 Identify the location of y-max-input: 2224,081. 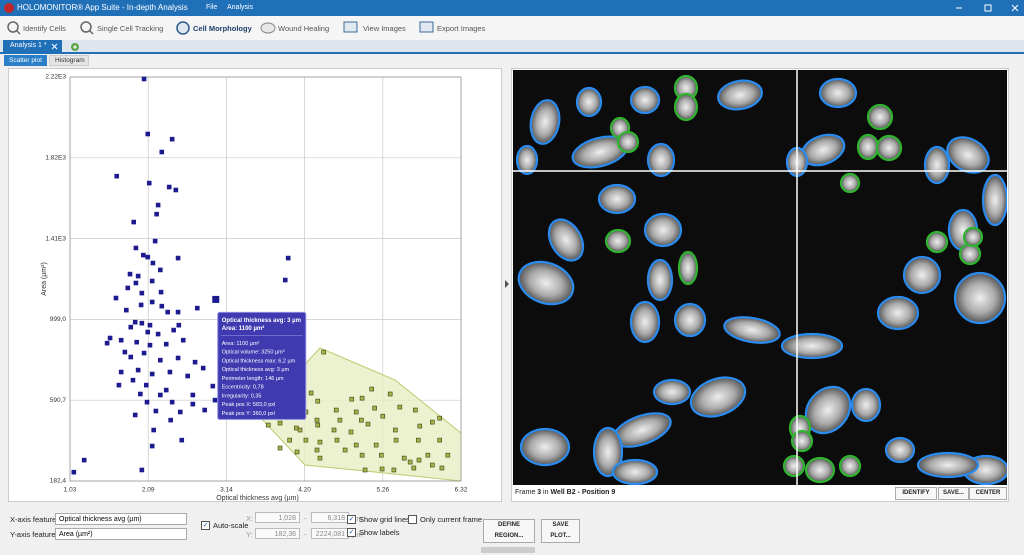
(330, 533).